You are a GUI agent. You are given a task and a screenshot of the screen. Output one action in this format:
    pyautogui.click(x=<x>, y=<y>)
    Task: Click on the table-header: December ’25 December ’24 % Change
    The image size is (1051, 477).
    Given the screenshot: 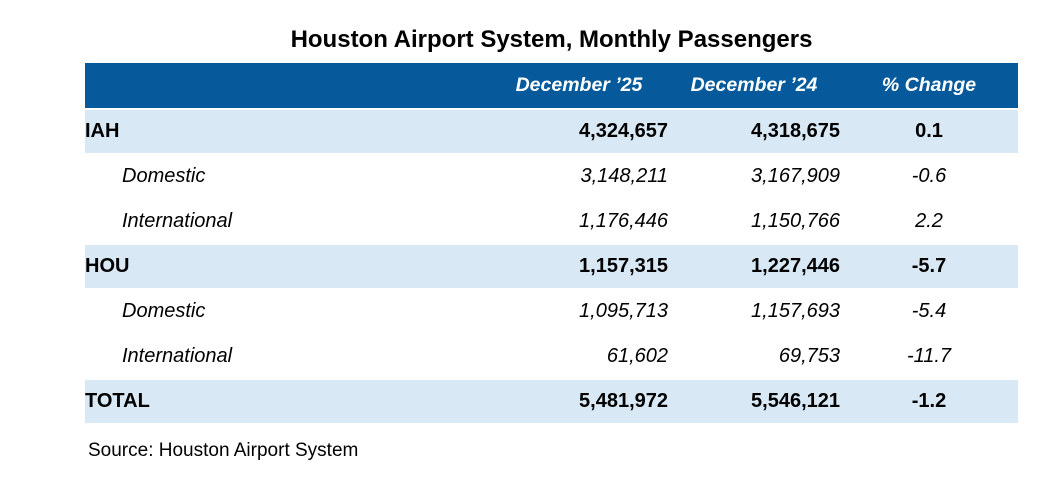 What is the action you would take?
    pyautogui.click(x=551, y=85)
    